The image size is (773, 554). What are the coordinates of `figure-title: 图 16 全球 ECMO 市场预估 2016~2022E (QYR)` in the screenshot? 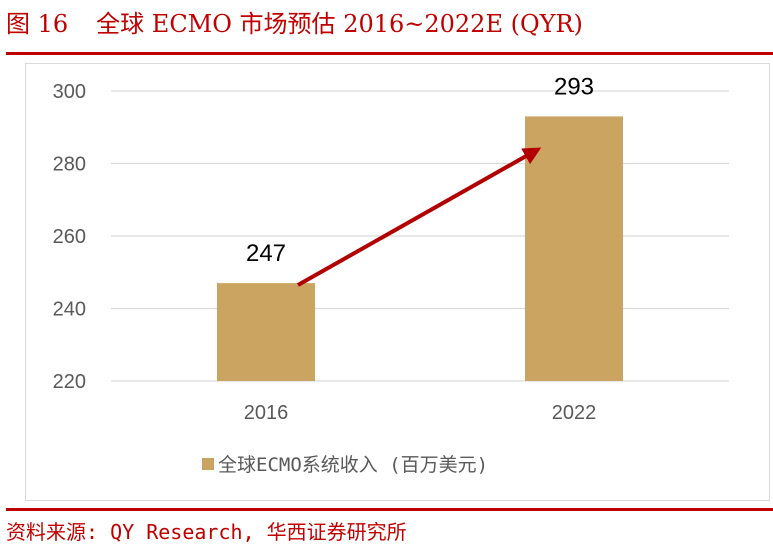 It's located at (294, 24).